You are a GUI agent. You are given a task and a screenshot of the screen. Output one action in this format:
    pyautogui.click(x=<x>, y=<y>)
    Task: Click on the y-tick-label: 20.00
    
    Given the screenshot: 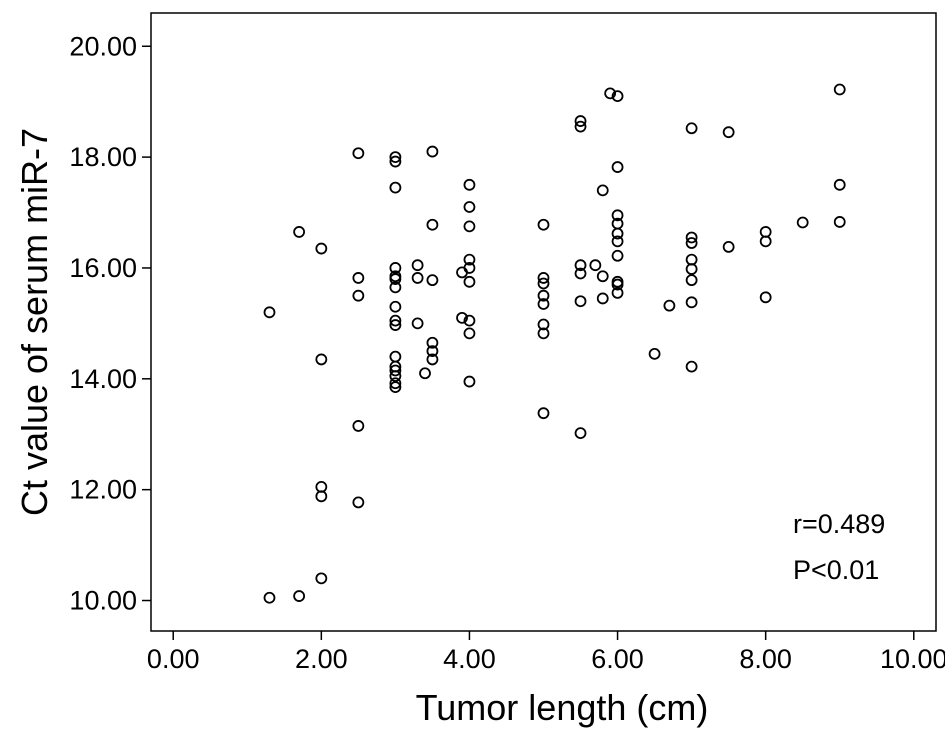 What is the action you would take?
    pyautogui.click(x=103, y=46)
    